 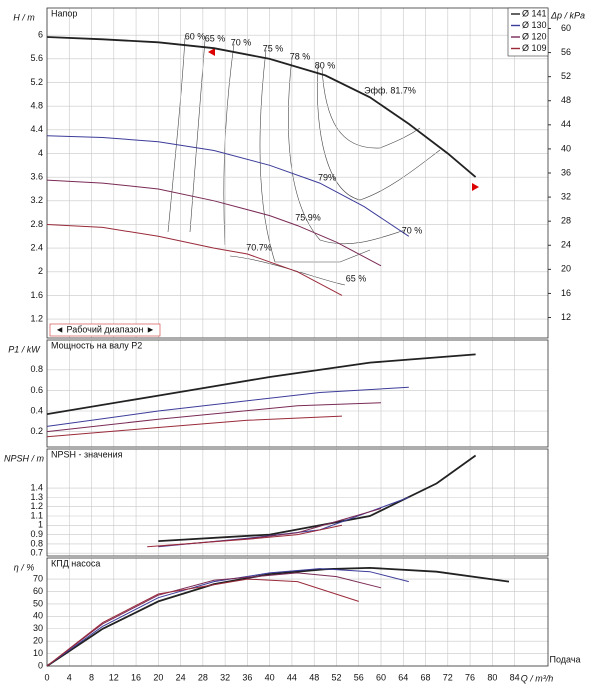 I want to click on x-tick-label: 20, so click(x=158, y=677).